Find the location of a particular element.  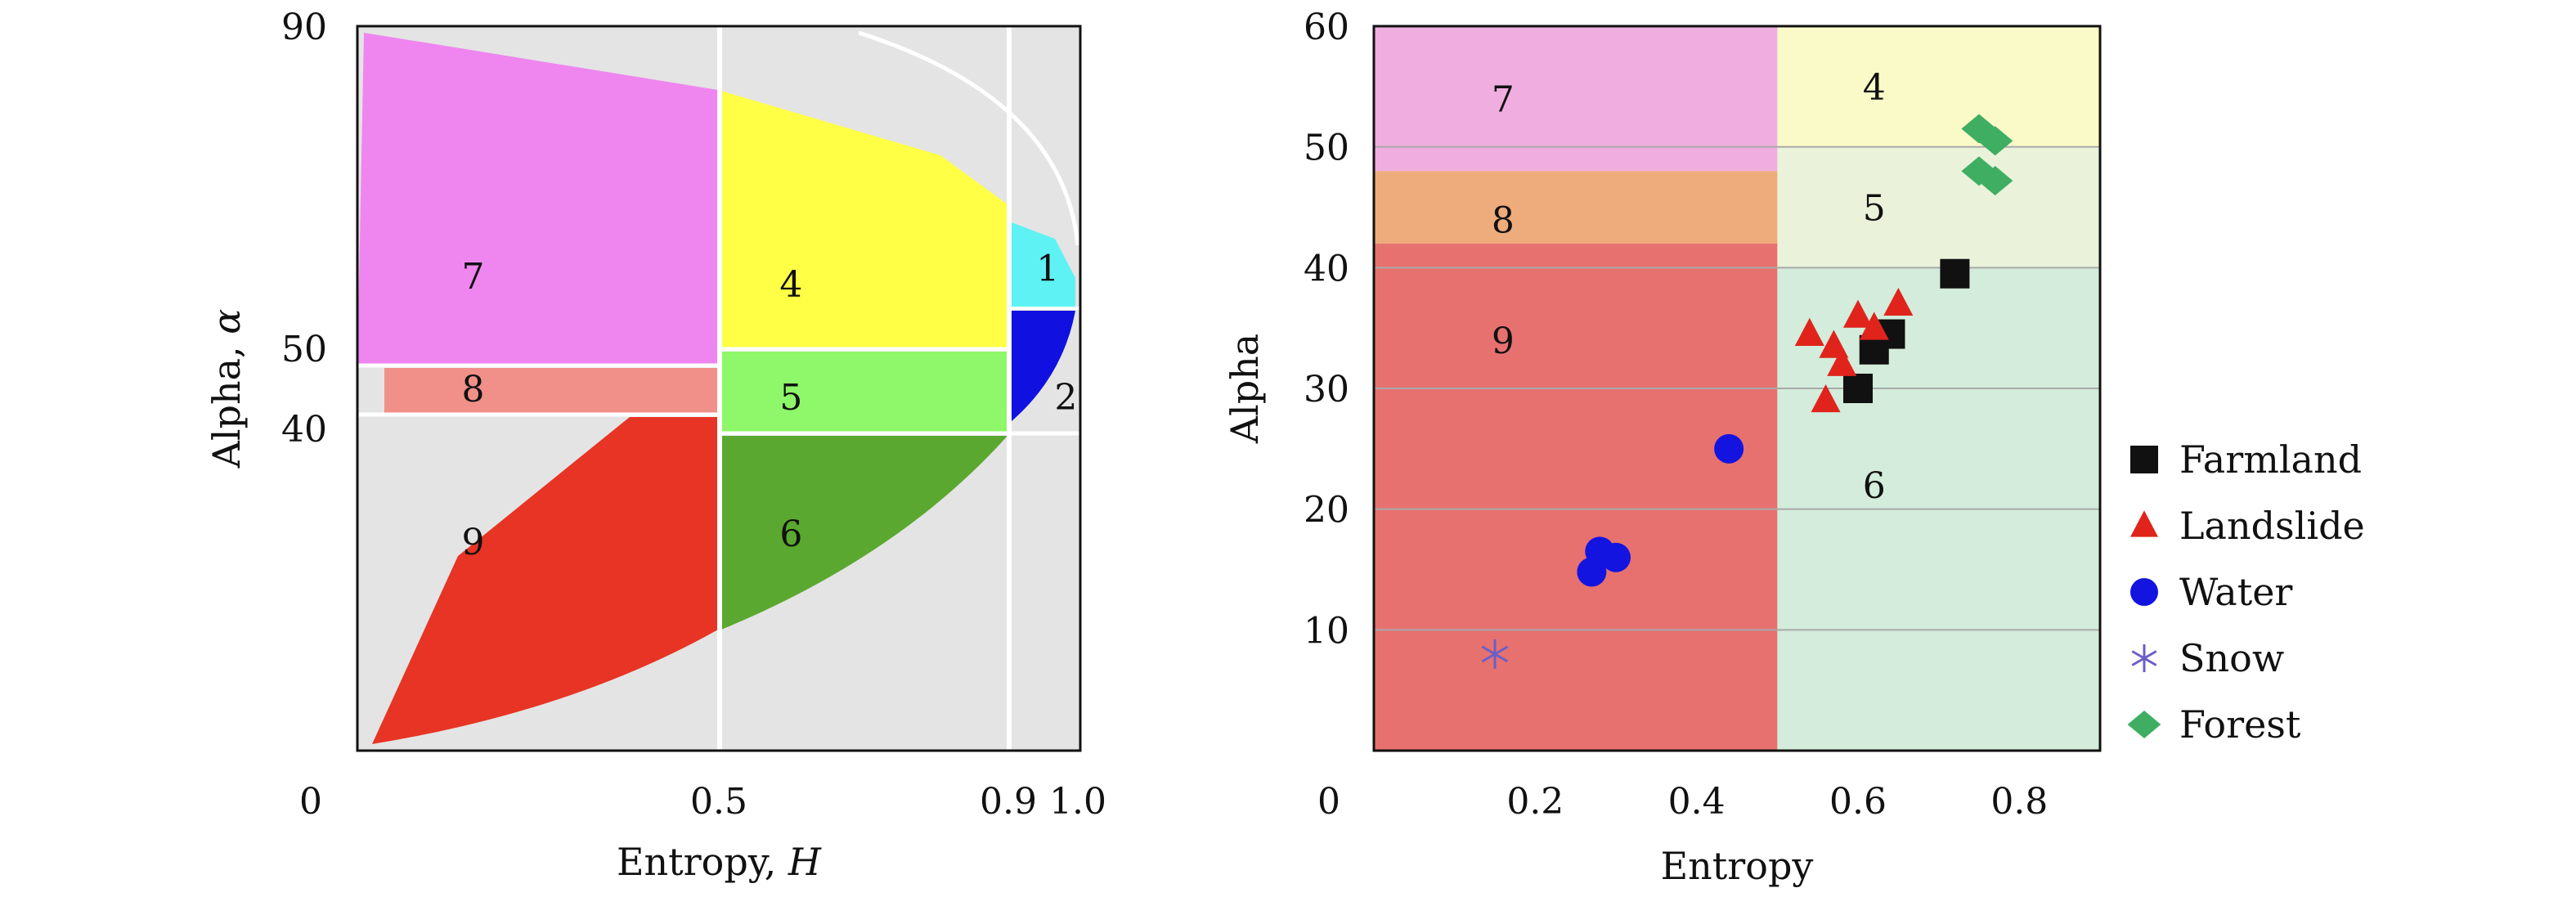

right-y-tick-label: 20 is located at coordinates (1326, 510).